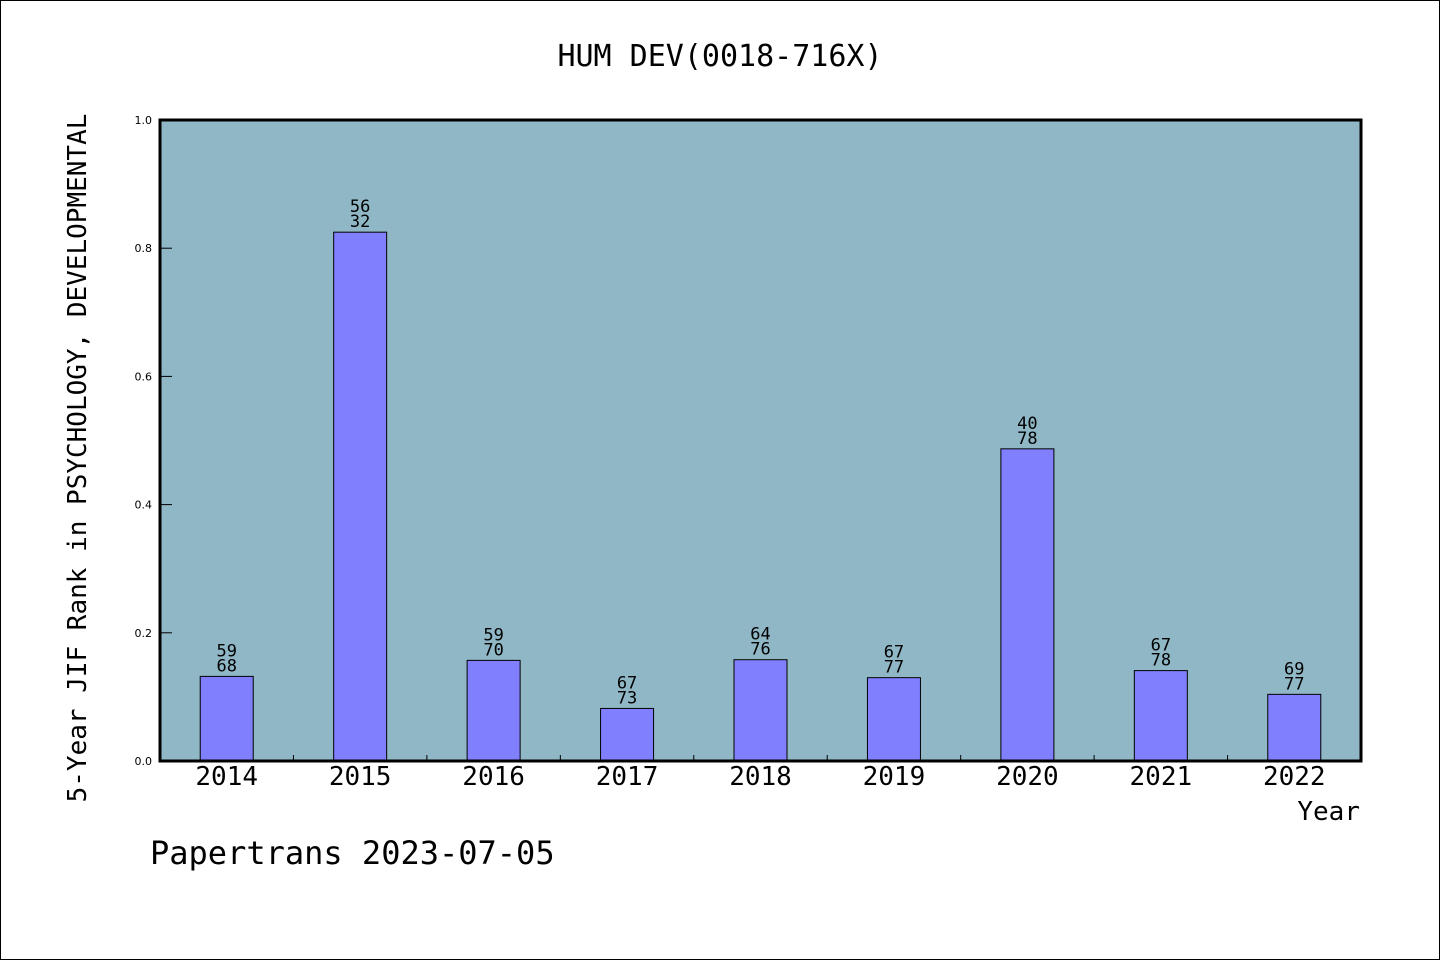  Describe the element at coordinates (1294, 727) in the screenshot. I see `bar-2022` at that location.